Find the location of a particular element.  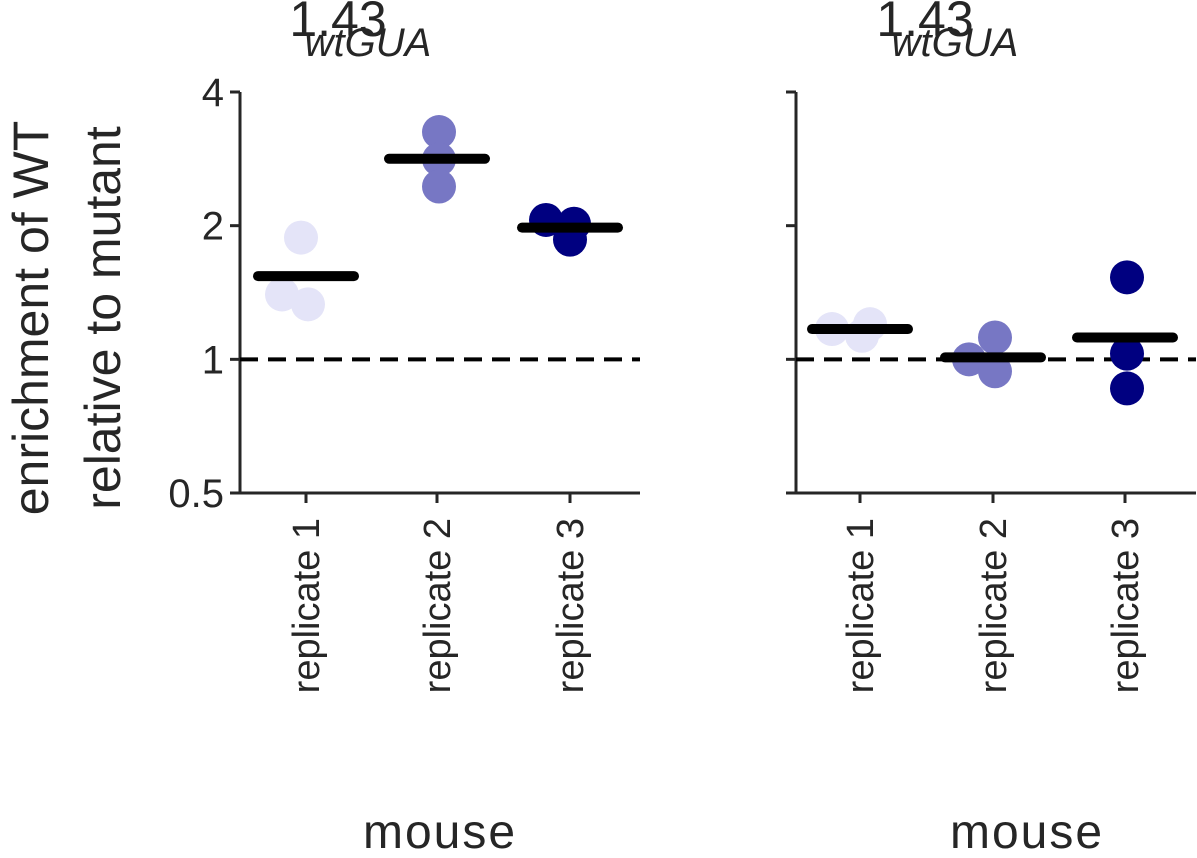

x-tick-label-2-1: replicate 1 is located at coordinates (861, 605).